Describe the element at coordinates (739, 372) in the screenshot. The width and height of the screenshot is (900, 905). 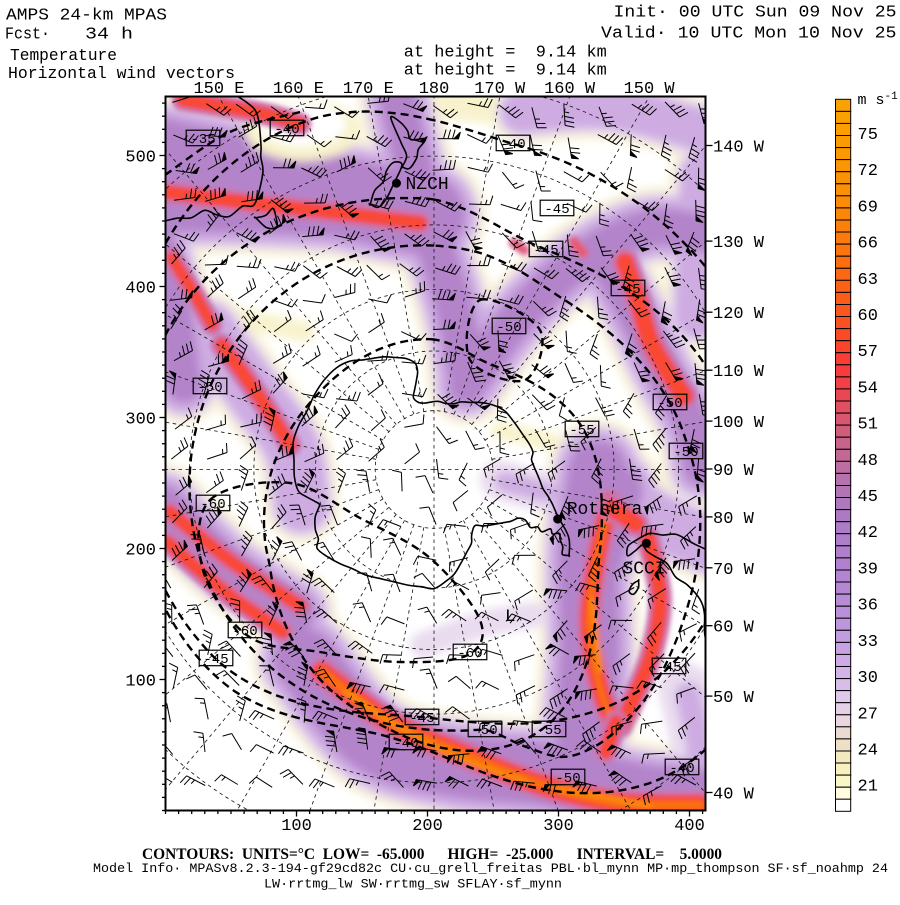
I see `svg-text: 110 W` at that location.